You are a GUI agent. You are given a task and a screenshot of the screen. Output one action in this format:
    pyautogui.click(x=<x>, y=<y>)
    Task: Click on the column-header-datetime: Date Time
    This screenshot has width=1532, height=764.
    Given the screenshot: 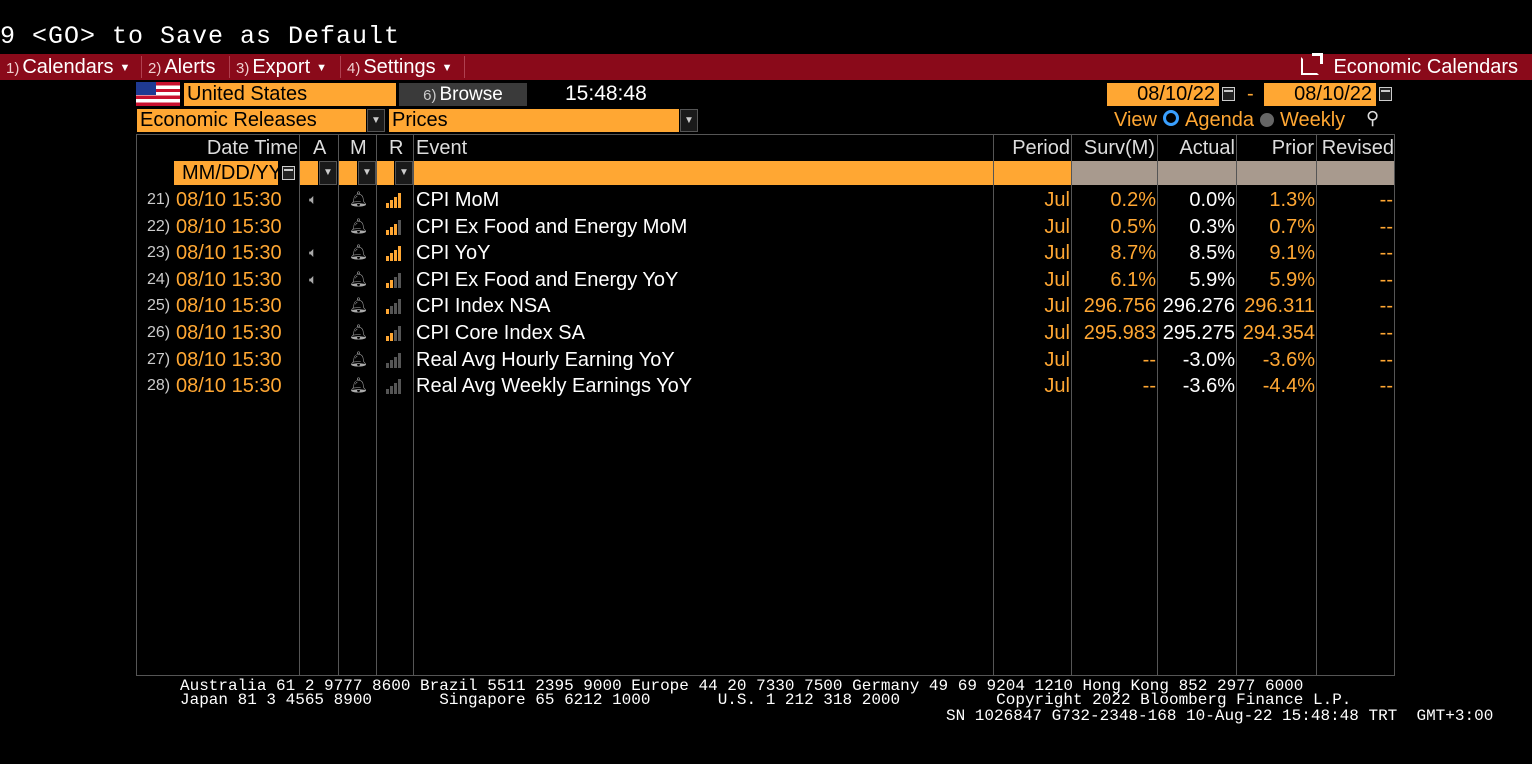 What is the action you would take?
    pyautogui.click(x=252, y=148)
    